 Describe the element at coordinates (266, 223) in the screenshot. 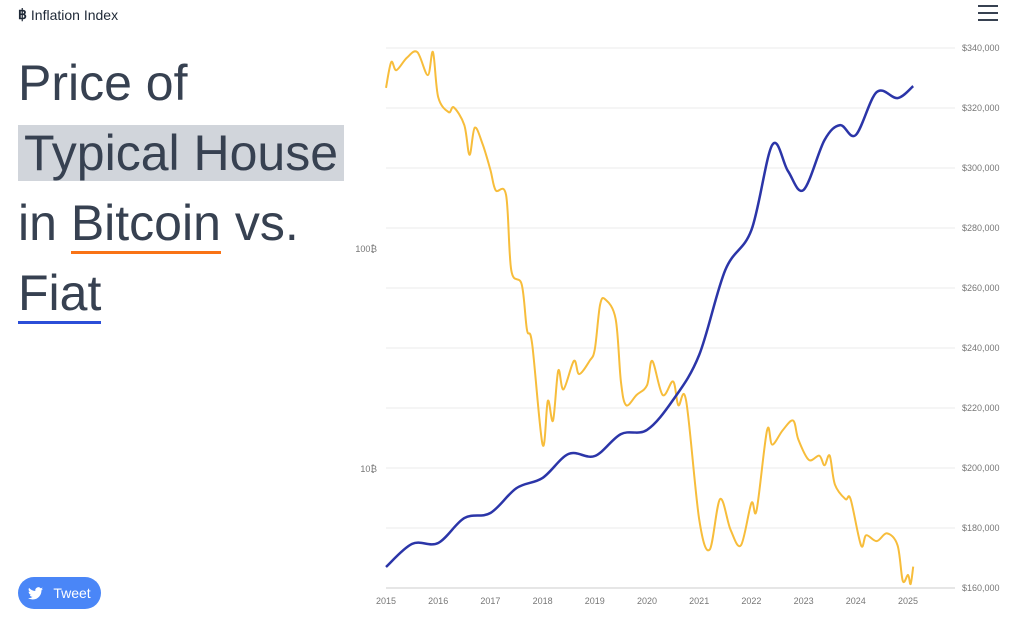

I see `title-vs: vs.` at that location.